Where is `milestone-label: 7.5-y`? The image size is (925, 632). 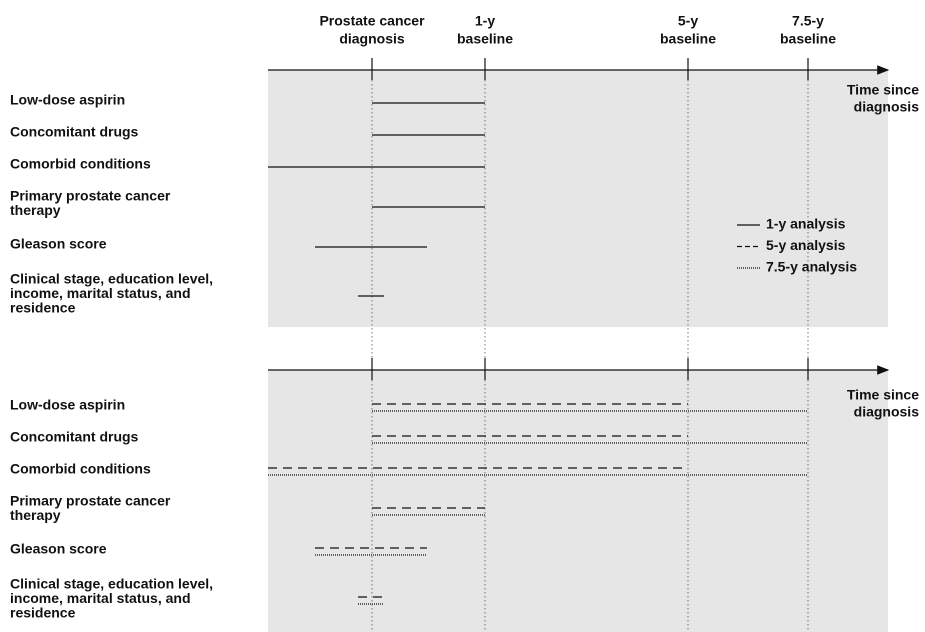
milestone-label: 7.5-y is located at coordinates (808, 21).